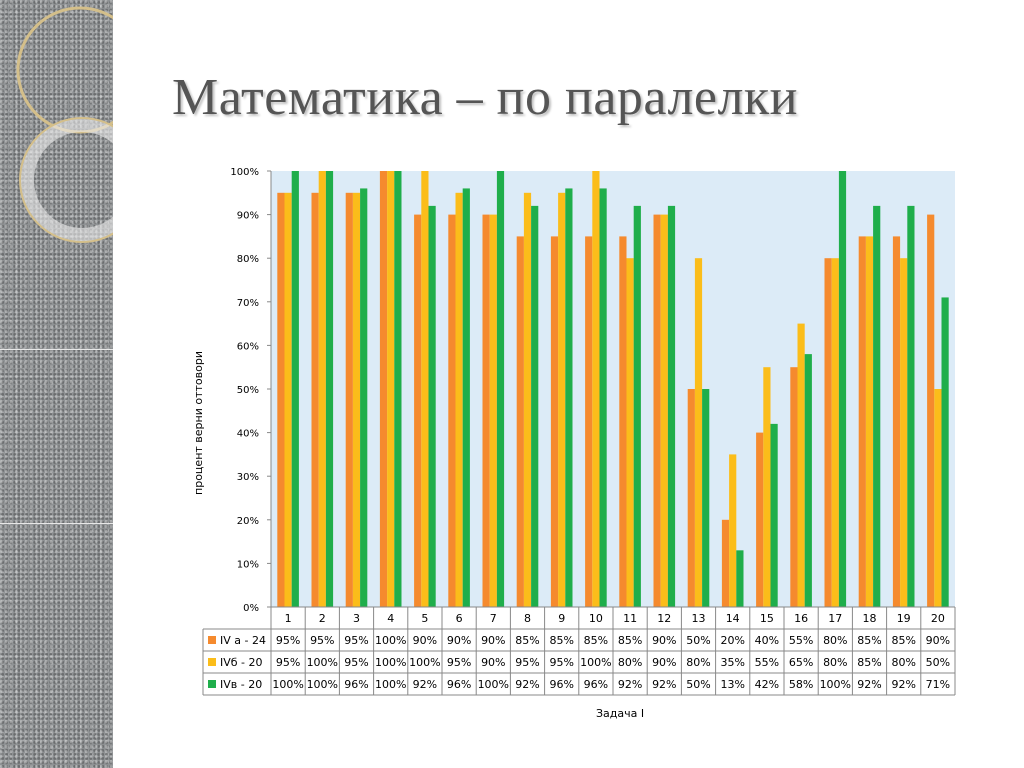 The image size is (1024, 768). I want to click on slide-title: Математика – по паралелки, so click(485, 97).